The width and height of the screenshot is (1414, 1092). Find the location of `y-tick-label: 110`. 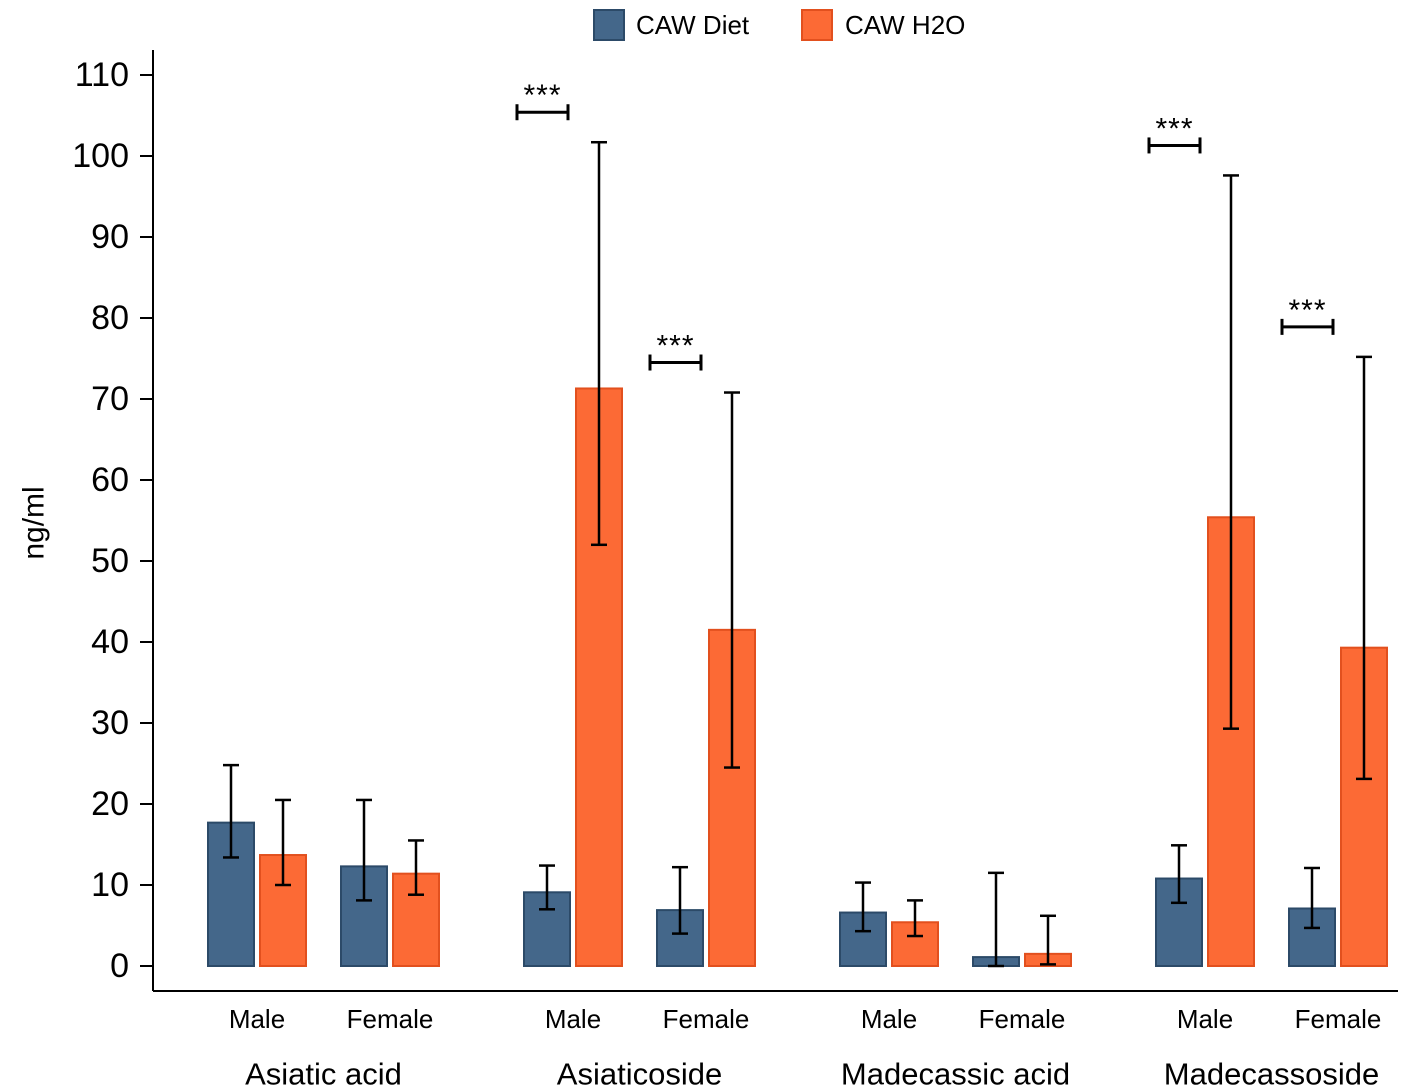

y-tick-label: 110 is located at coordinates (102, 75).